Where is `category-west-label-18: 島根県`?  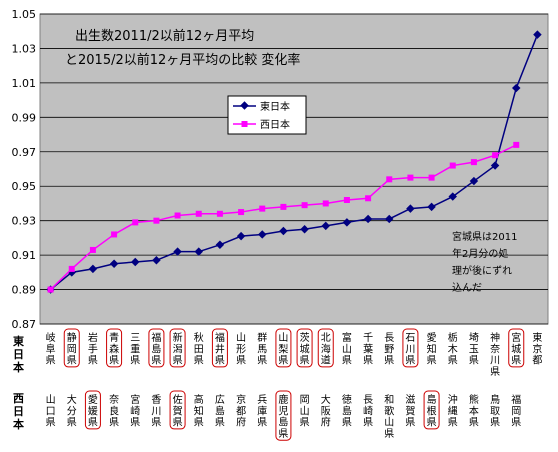
category-west-label-18: 島根県 is located at coordinates (432, 411).